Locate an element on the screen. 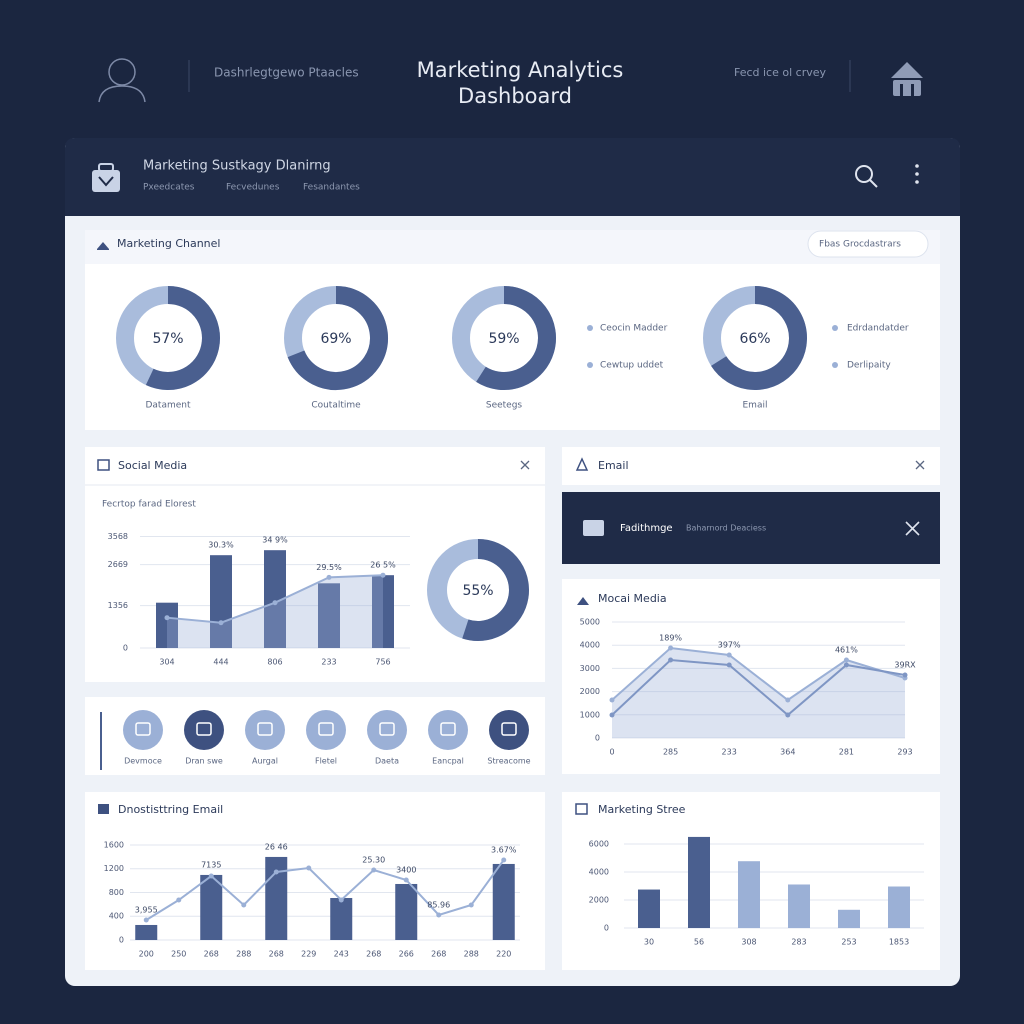  annotation: 30.3% is located at coordinates (221, 545).